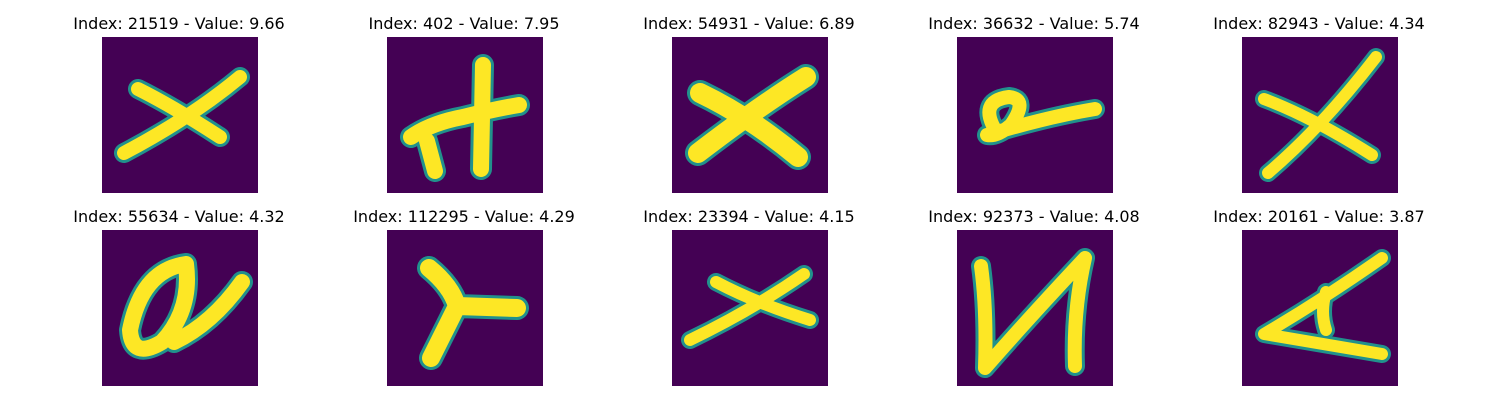 The height and width of the screenshot is (400, 1500). Describe the element at coordinates (750, 308) in the screenshot. I see `glyph-image-x-wide` at that location.